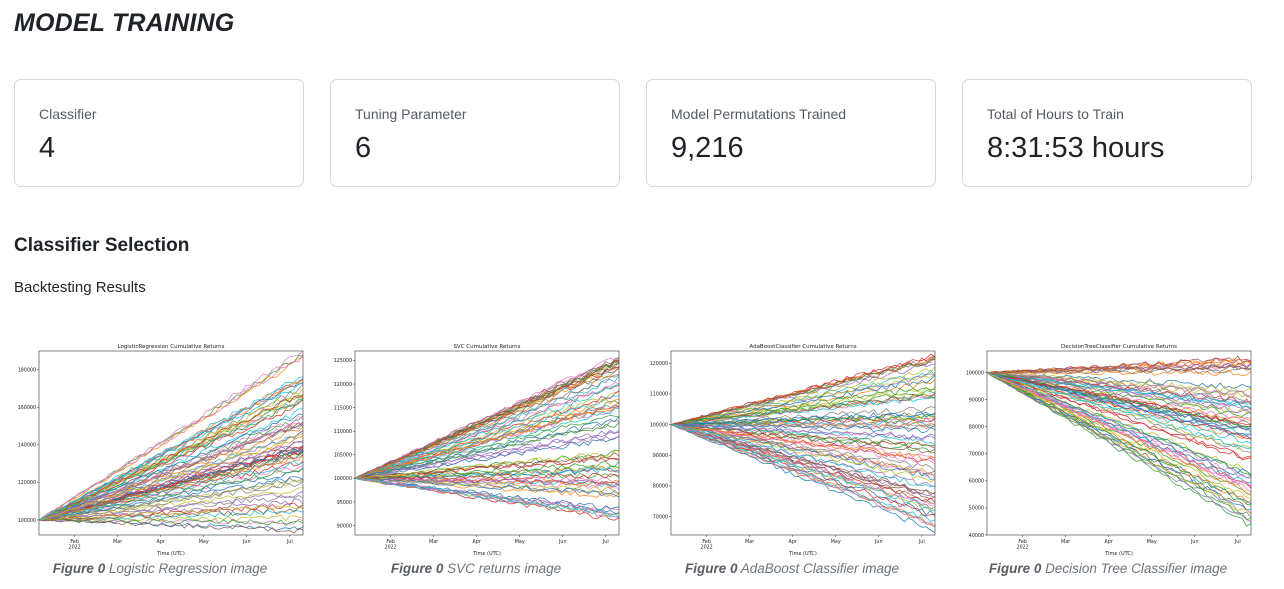 This screenshot has width=1284, height=589. Describe the element at coordinates (707, 548) in the screenshot. I see `x-tick-label: 2022` at that location.